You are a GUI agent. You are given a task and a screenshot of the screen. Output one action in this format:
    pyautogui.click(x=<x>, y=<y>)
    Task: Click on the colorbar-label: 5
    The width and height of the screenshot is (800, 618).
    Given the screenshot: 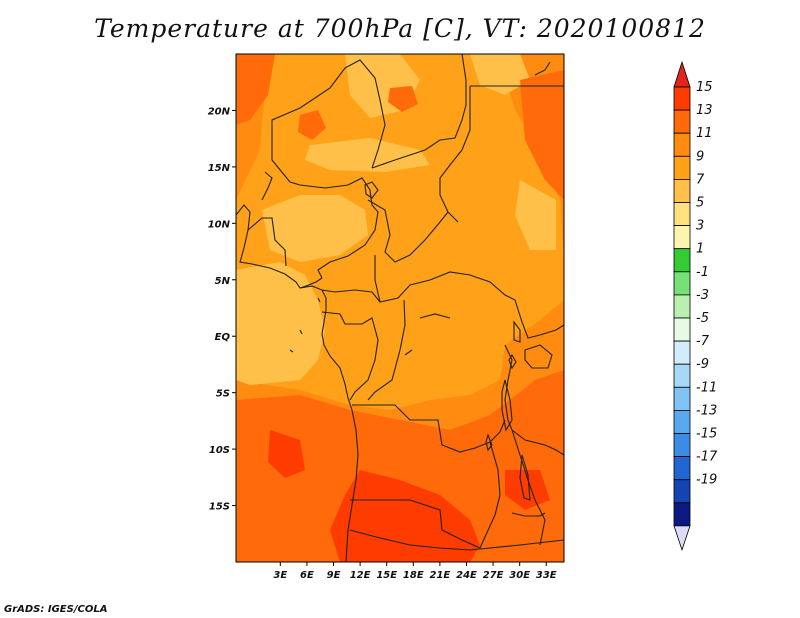 What is the action you would take?
    pyautogui.click(x=700, y=203)
    